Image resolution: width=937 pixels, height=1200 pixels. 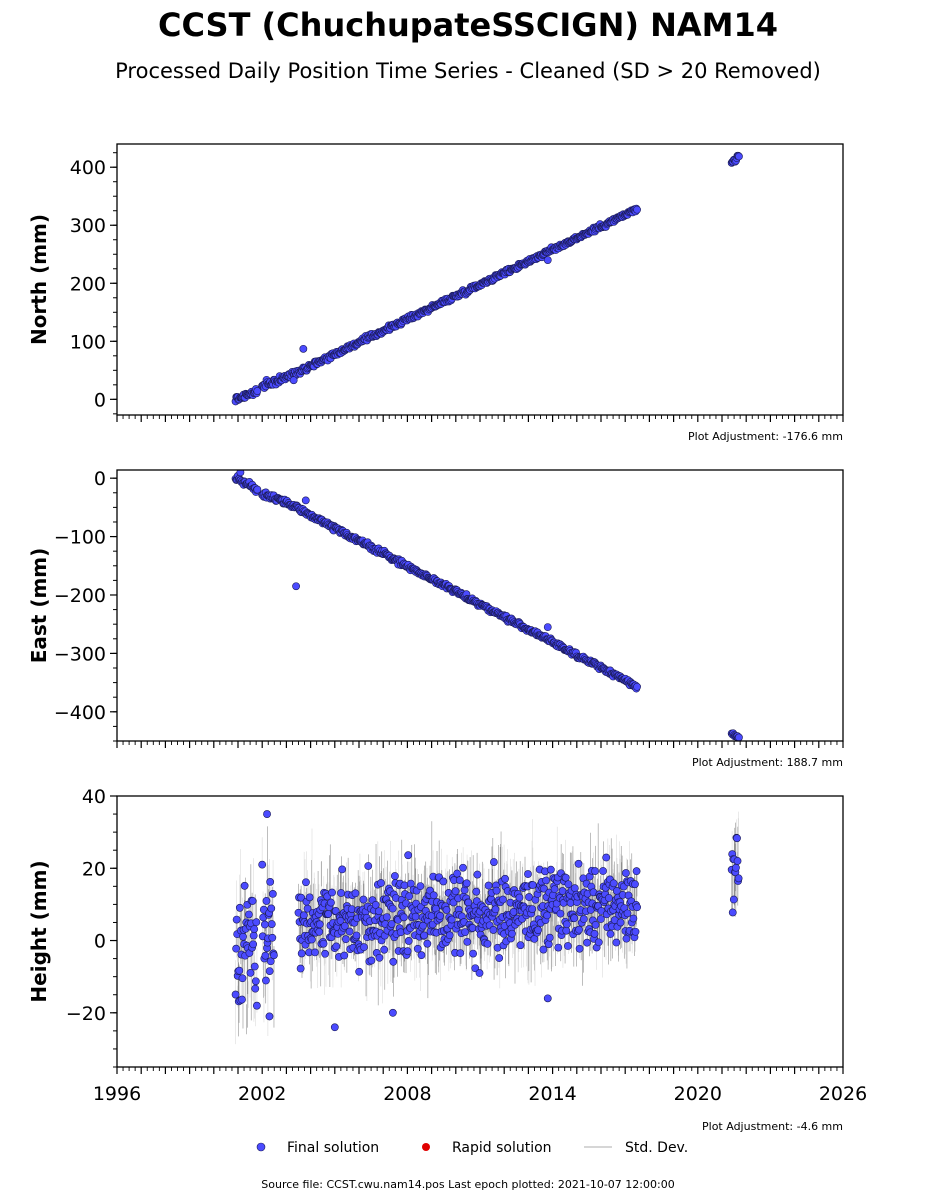 What do you see at coordinates (262, 1094) in the screenshot?
I see `x-tick-label: 2002` at bounding box center [262, 1094].